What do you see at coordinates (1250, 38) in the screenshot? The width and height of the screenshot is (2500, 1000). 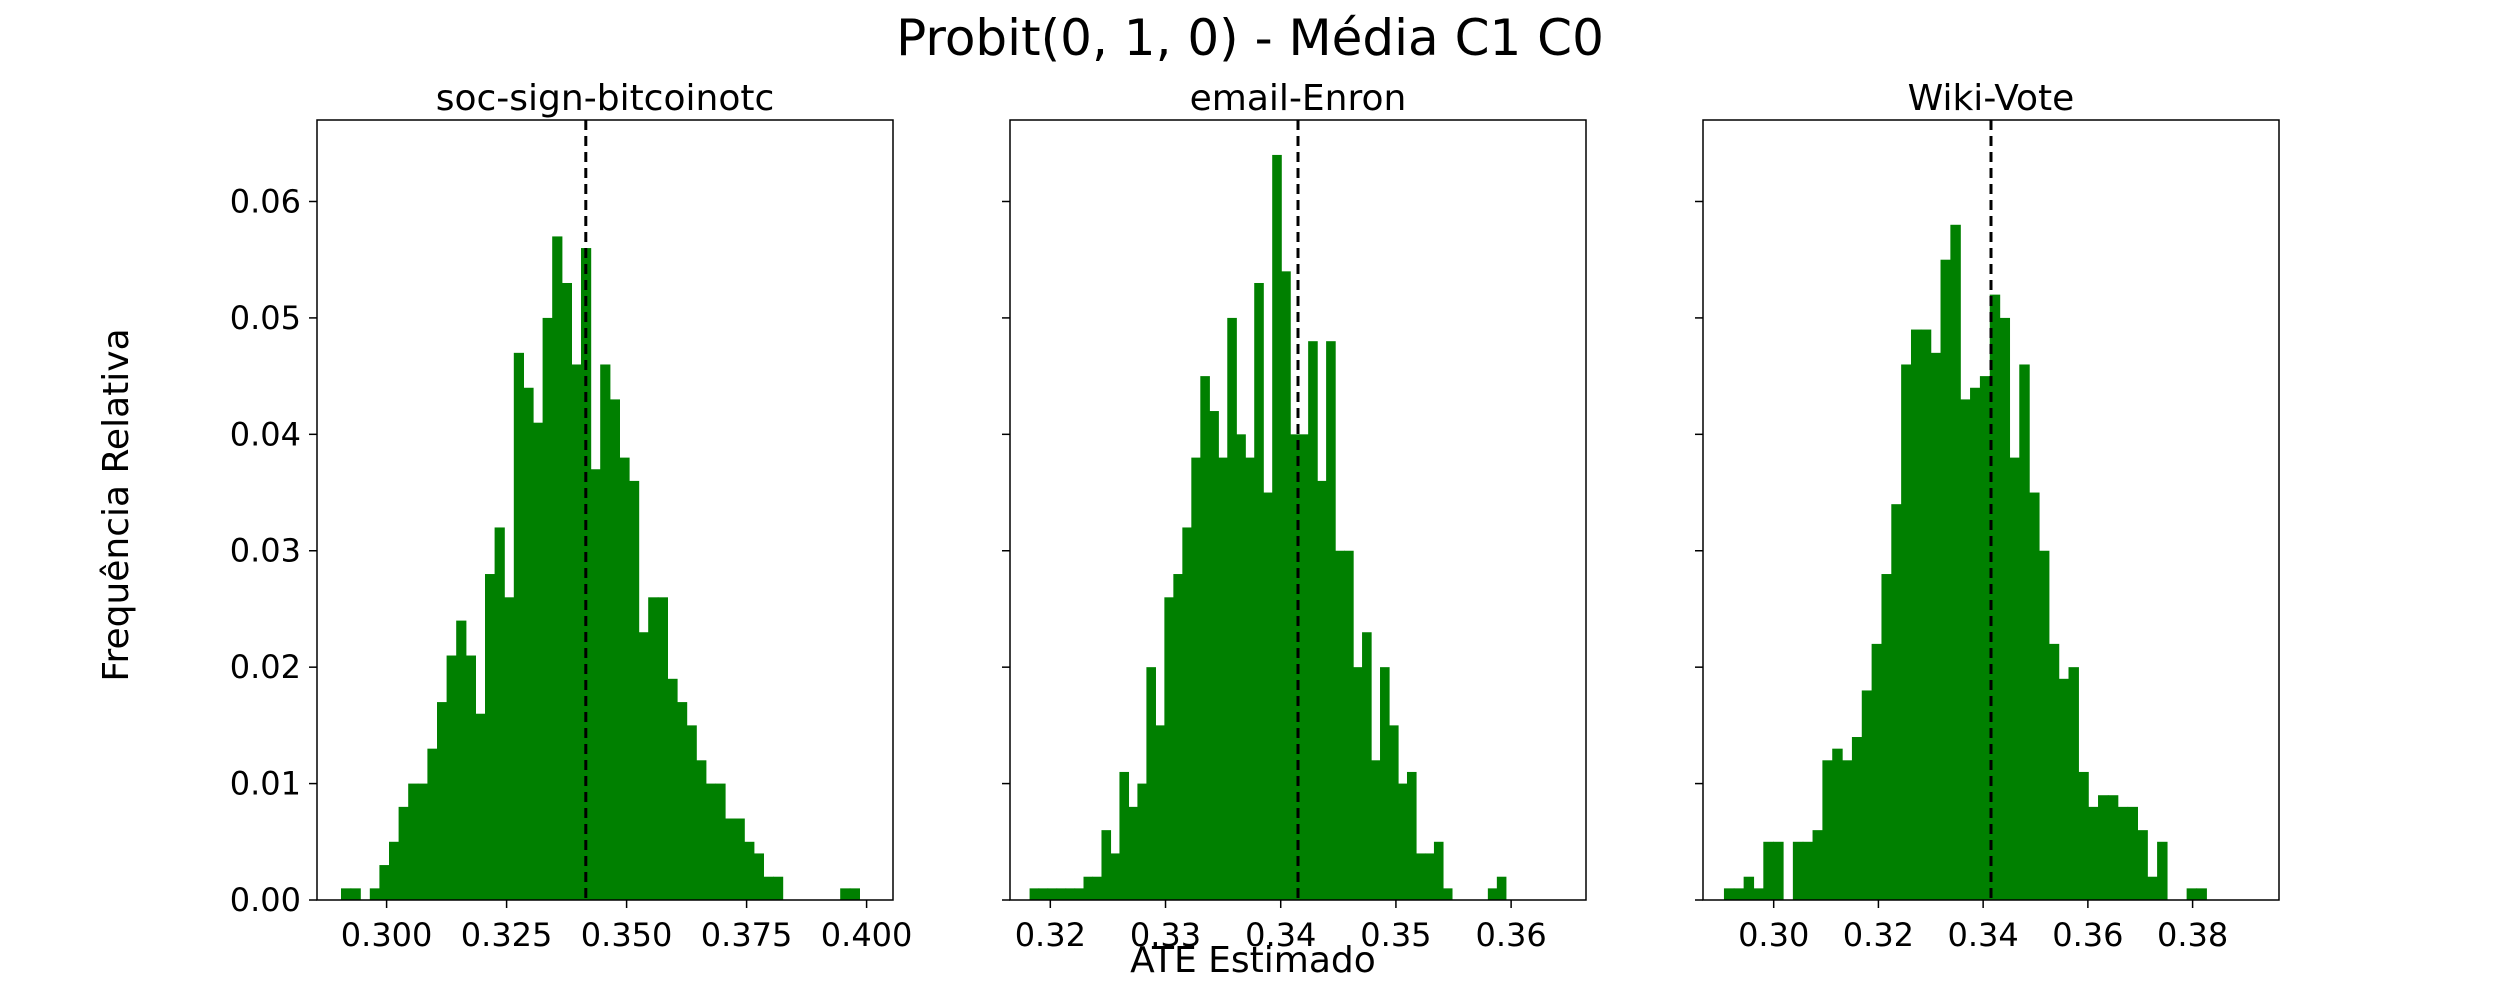 I see `figure-title: Probit(0, 1, 0) - Média C1 C0` at bounding box center [1250, 38].